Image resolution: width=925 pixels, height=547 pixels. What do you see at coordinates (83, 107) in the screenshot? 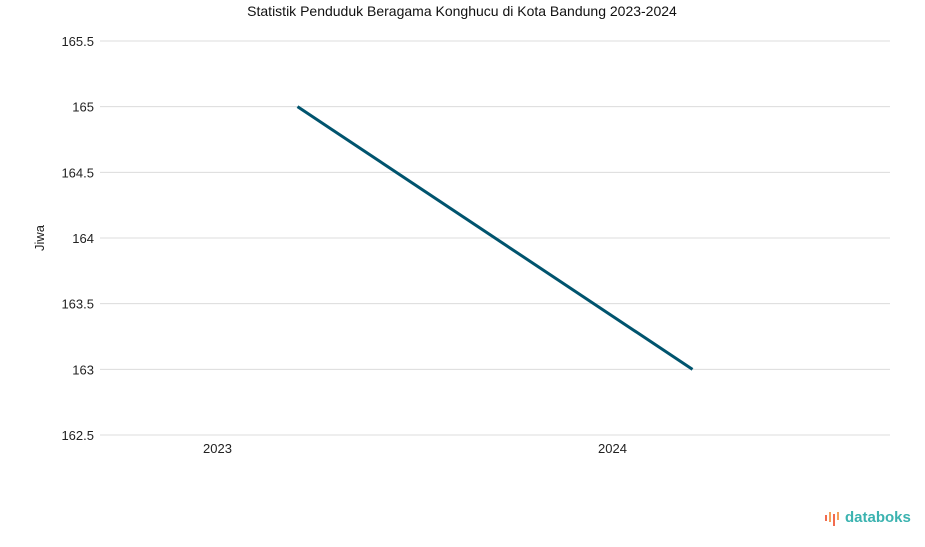
I see `y-tick-label: 165` at bounding box center [83, 107].